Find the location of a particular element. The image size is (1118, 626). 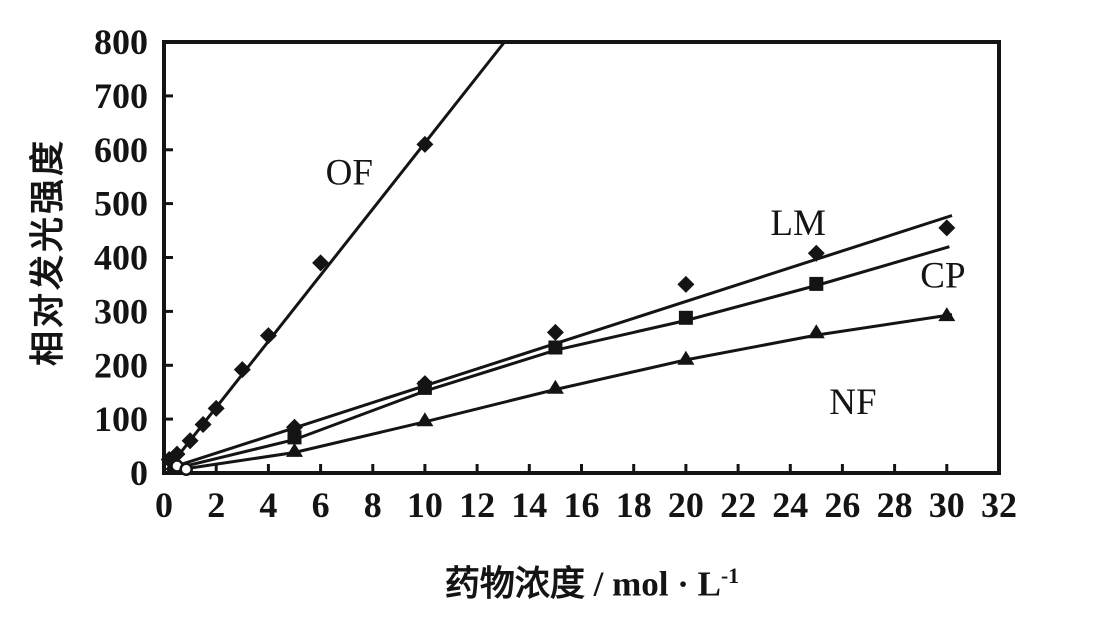

x-tick-label: 28 is located at coordinates (895, 505).